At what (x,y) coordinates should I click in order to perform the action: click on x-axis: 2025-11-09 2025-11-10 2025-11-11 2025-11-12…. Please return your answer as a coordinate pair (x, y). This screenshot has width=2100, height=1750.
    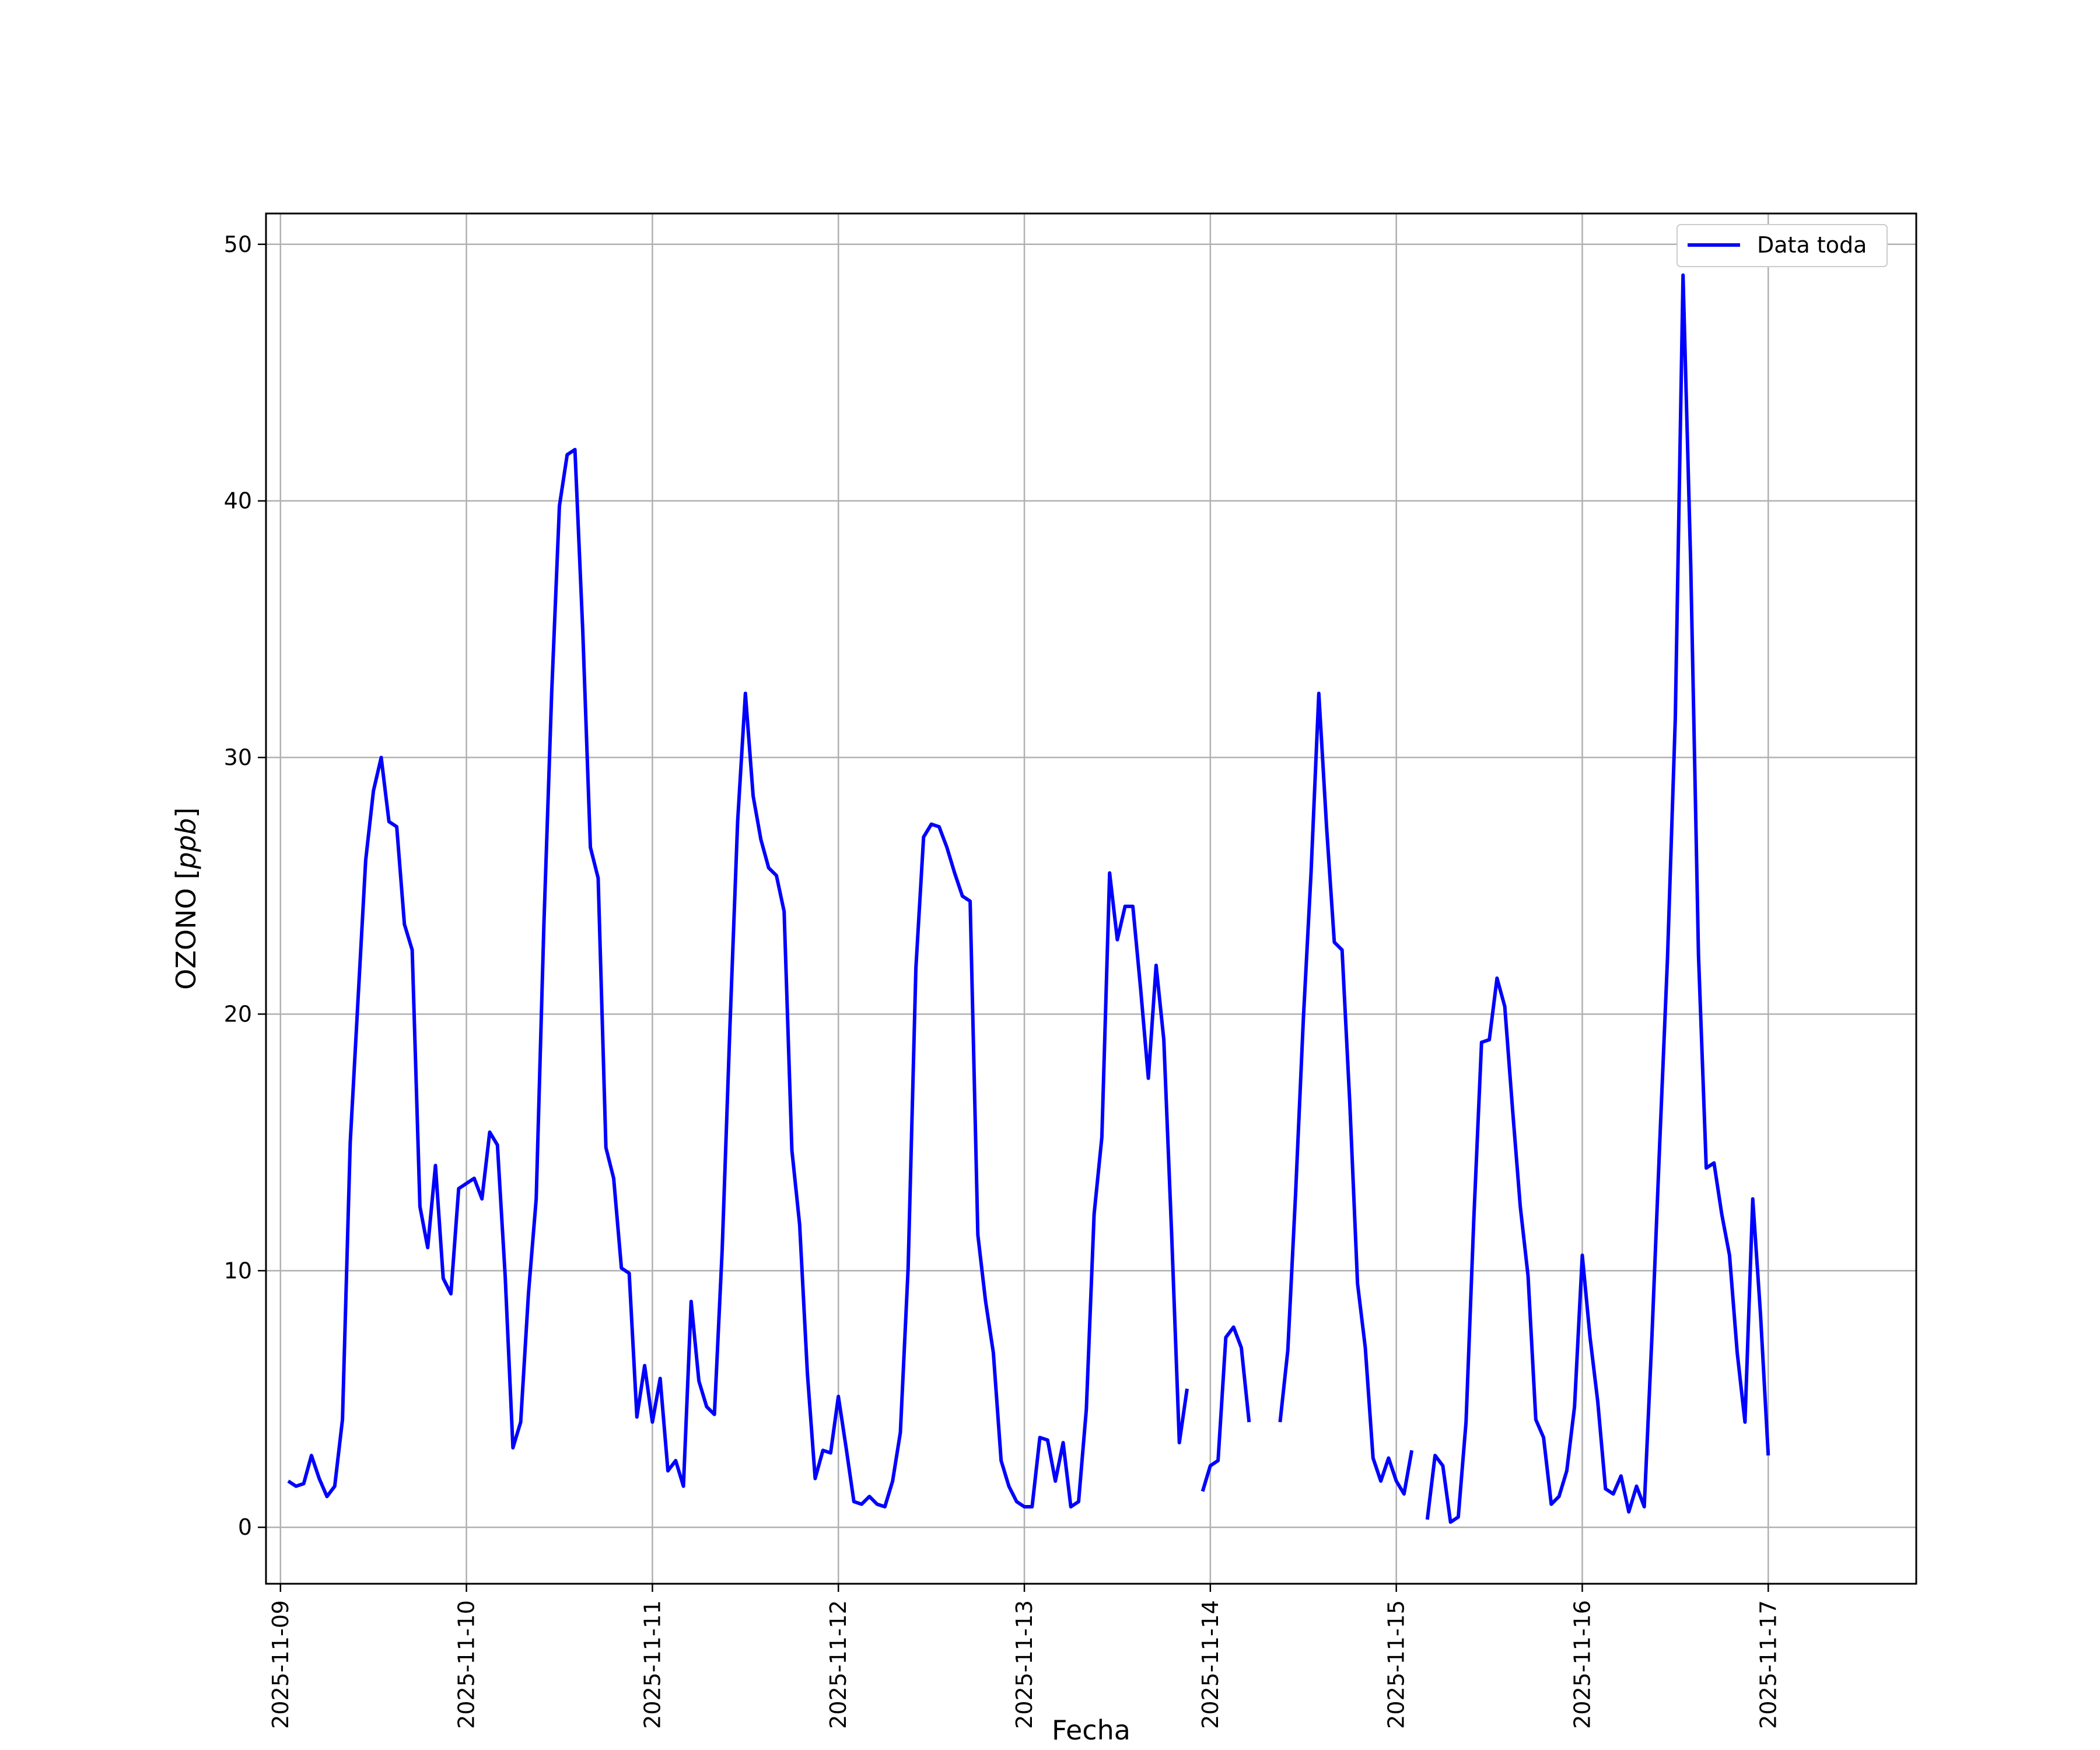
    Looking at the image, I should click on (1024, 1657).